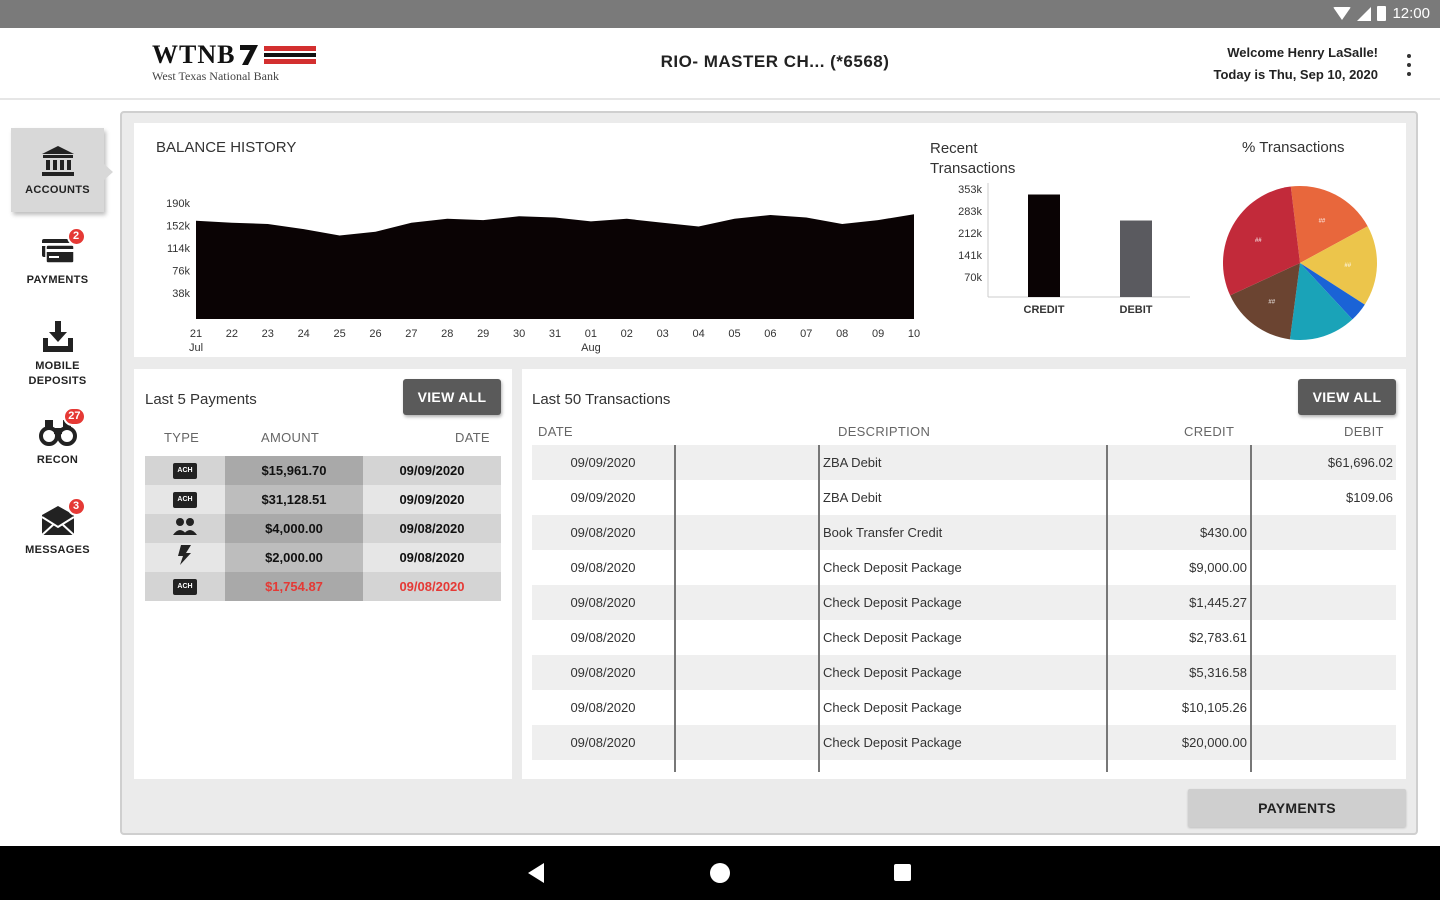  I want to click on percent-transactions-chart: ## ## ## ##, so click(1299, 263).